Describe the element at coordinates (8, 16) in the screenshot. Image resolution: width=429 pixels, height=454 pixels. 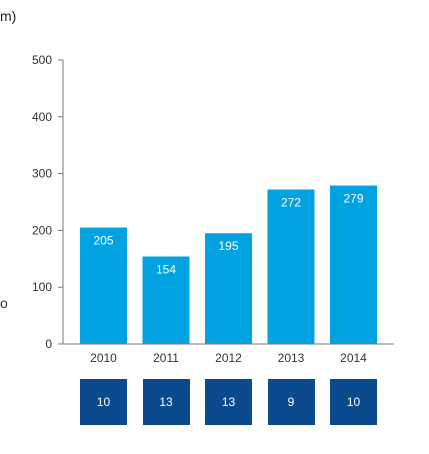
I see `chart-title-fragment: m)` at that location.